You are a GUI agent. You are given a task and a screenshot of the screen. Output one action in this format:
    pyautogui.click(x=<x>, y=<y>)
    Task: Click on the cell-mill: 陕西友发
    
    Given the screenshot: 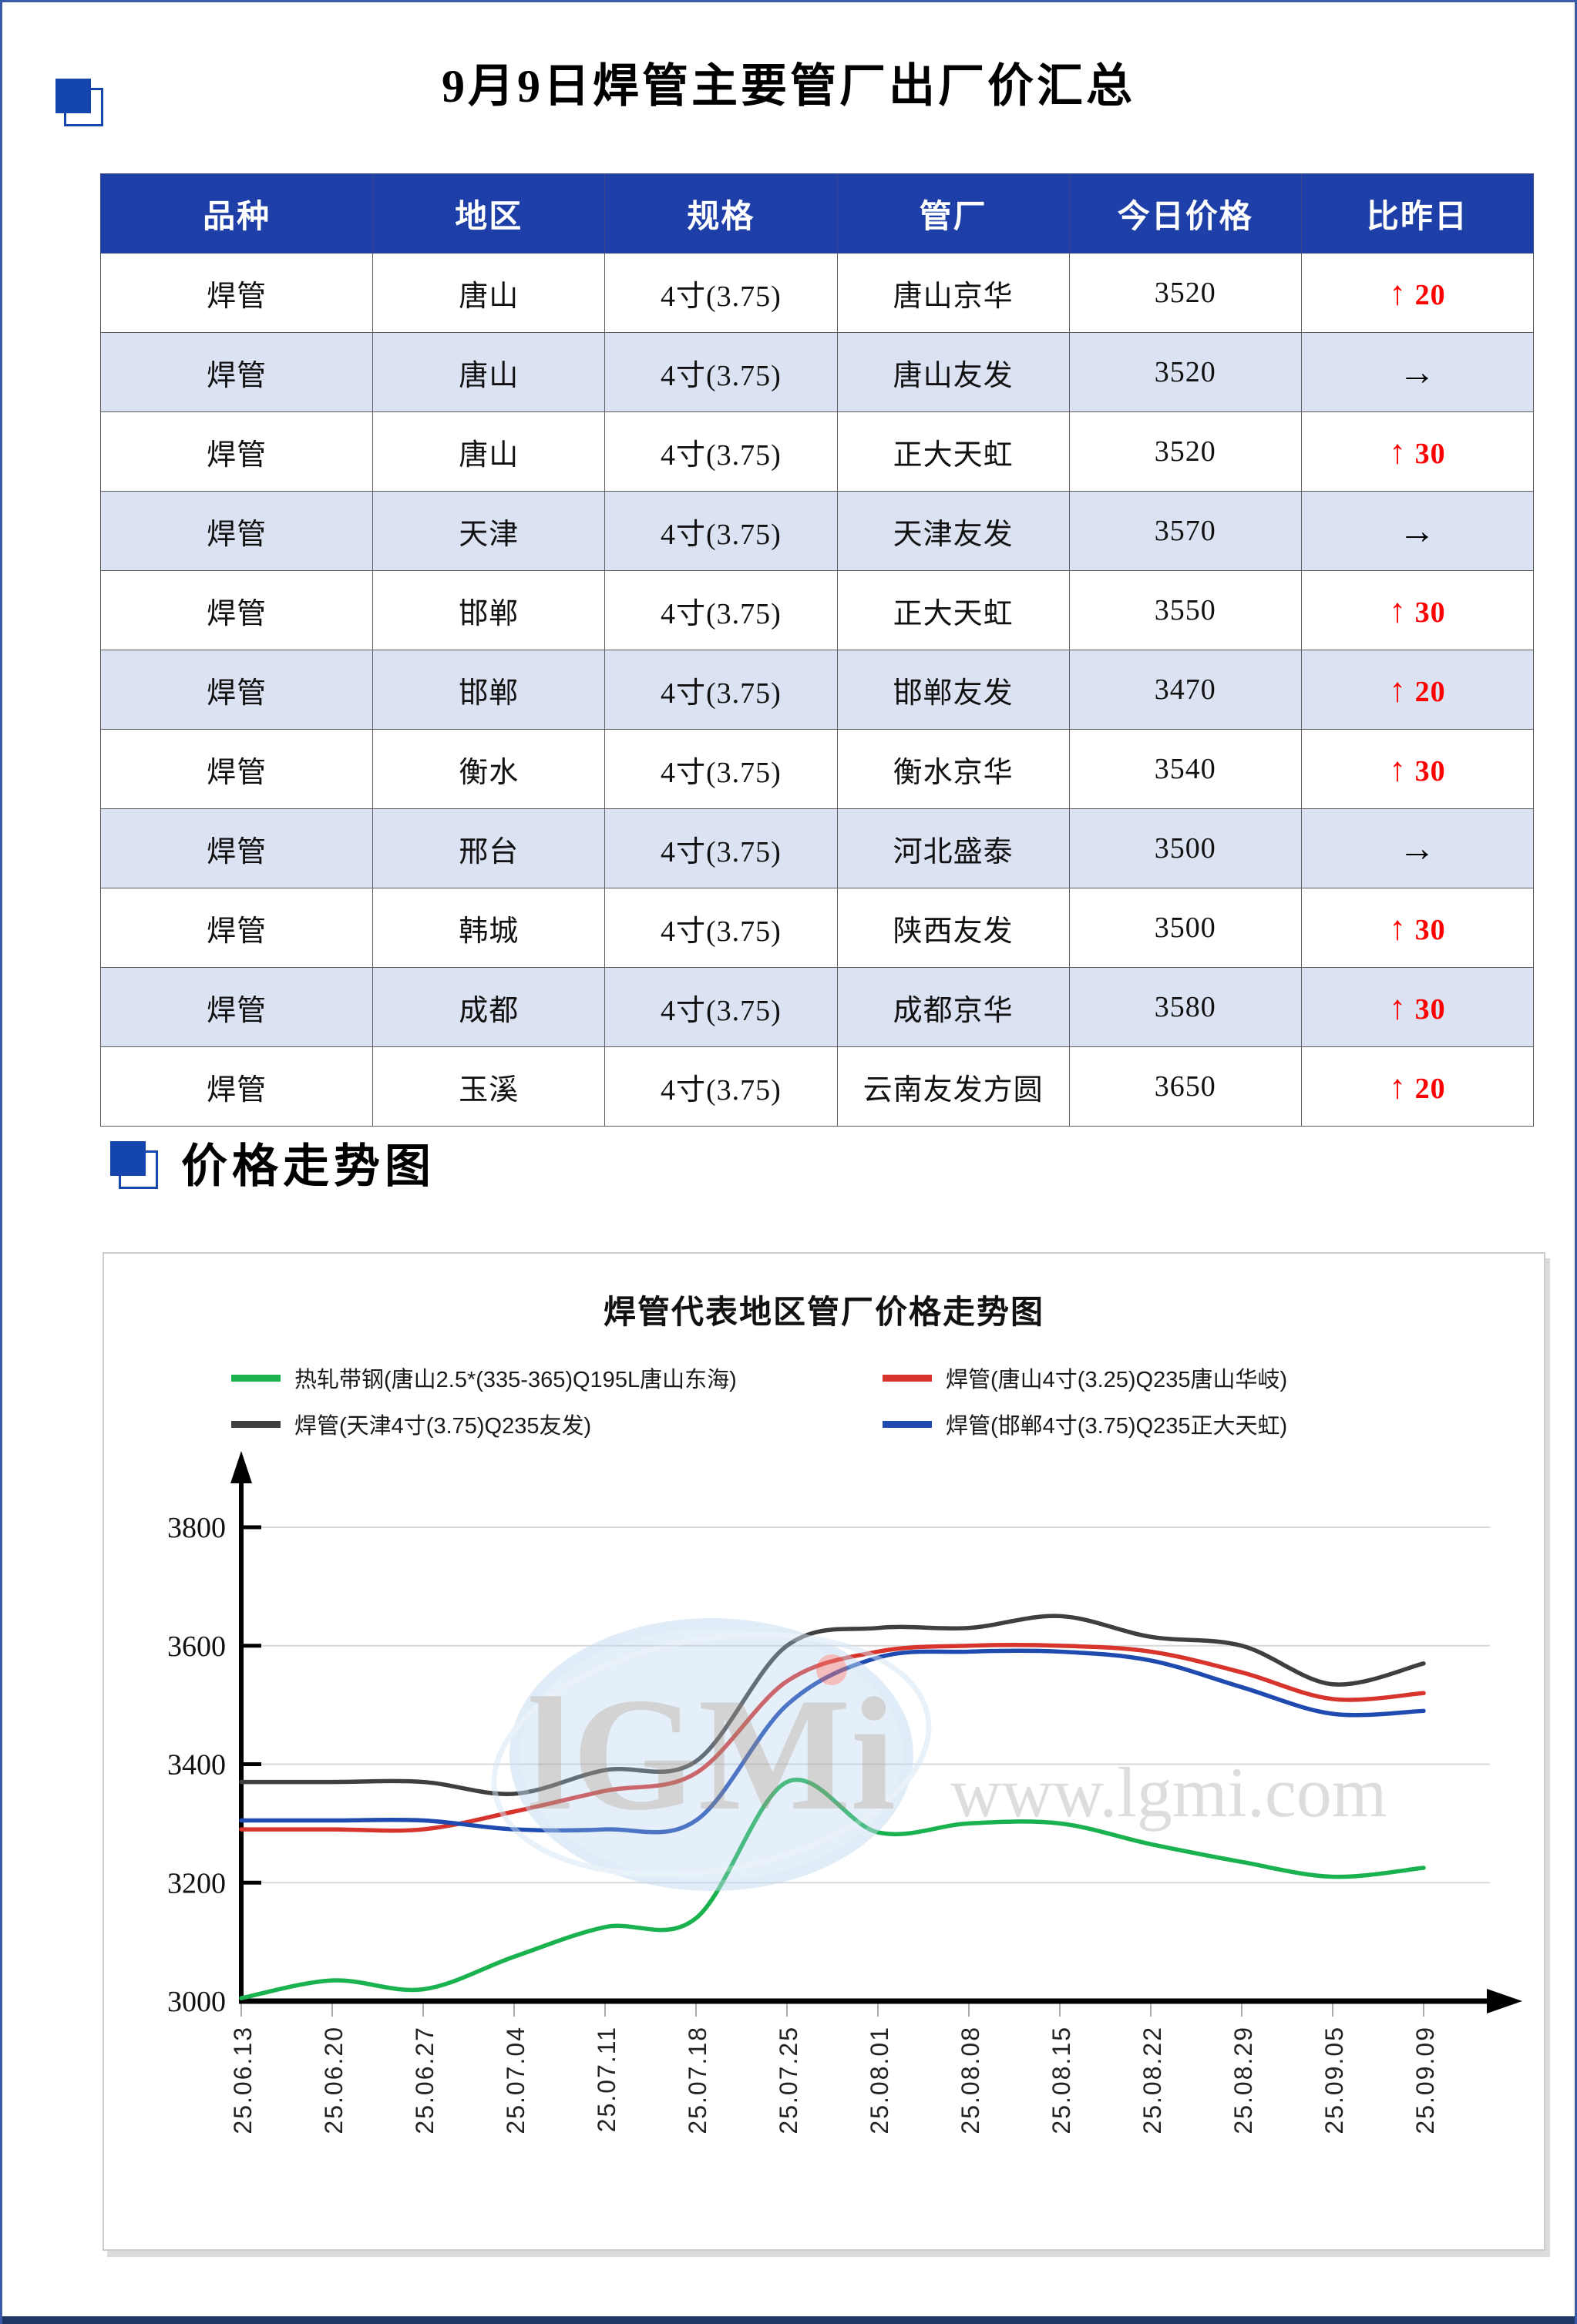 What is the action you would take?
    pyautogui.click(x=953, y=928)
    